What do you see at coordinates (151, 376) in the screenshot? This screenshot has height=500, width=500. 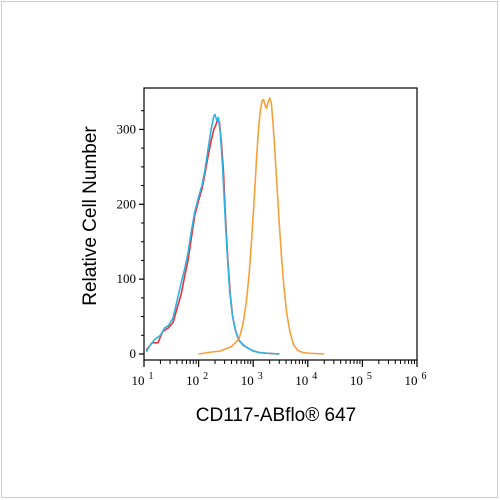 I see `x-tick-exponent: 1` at bounding box center [151, 376].